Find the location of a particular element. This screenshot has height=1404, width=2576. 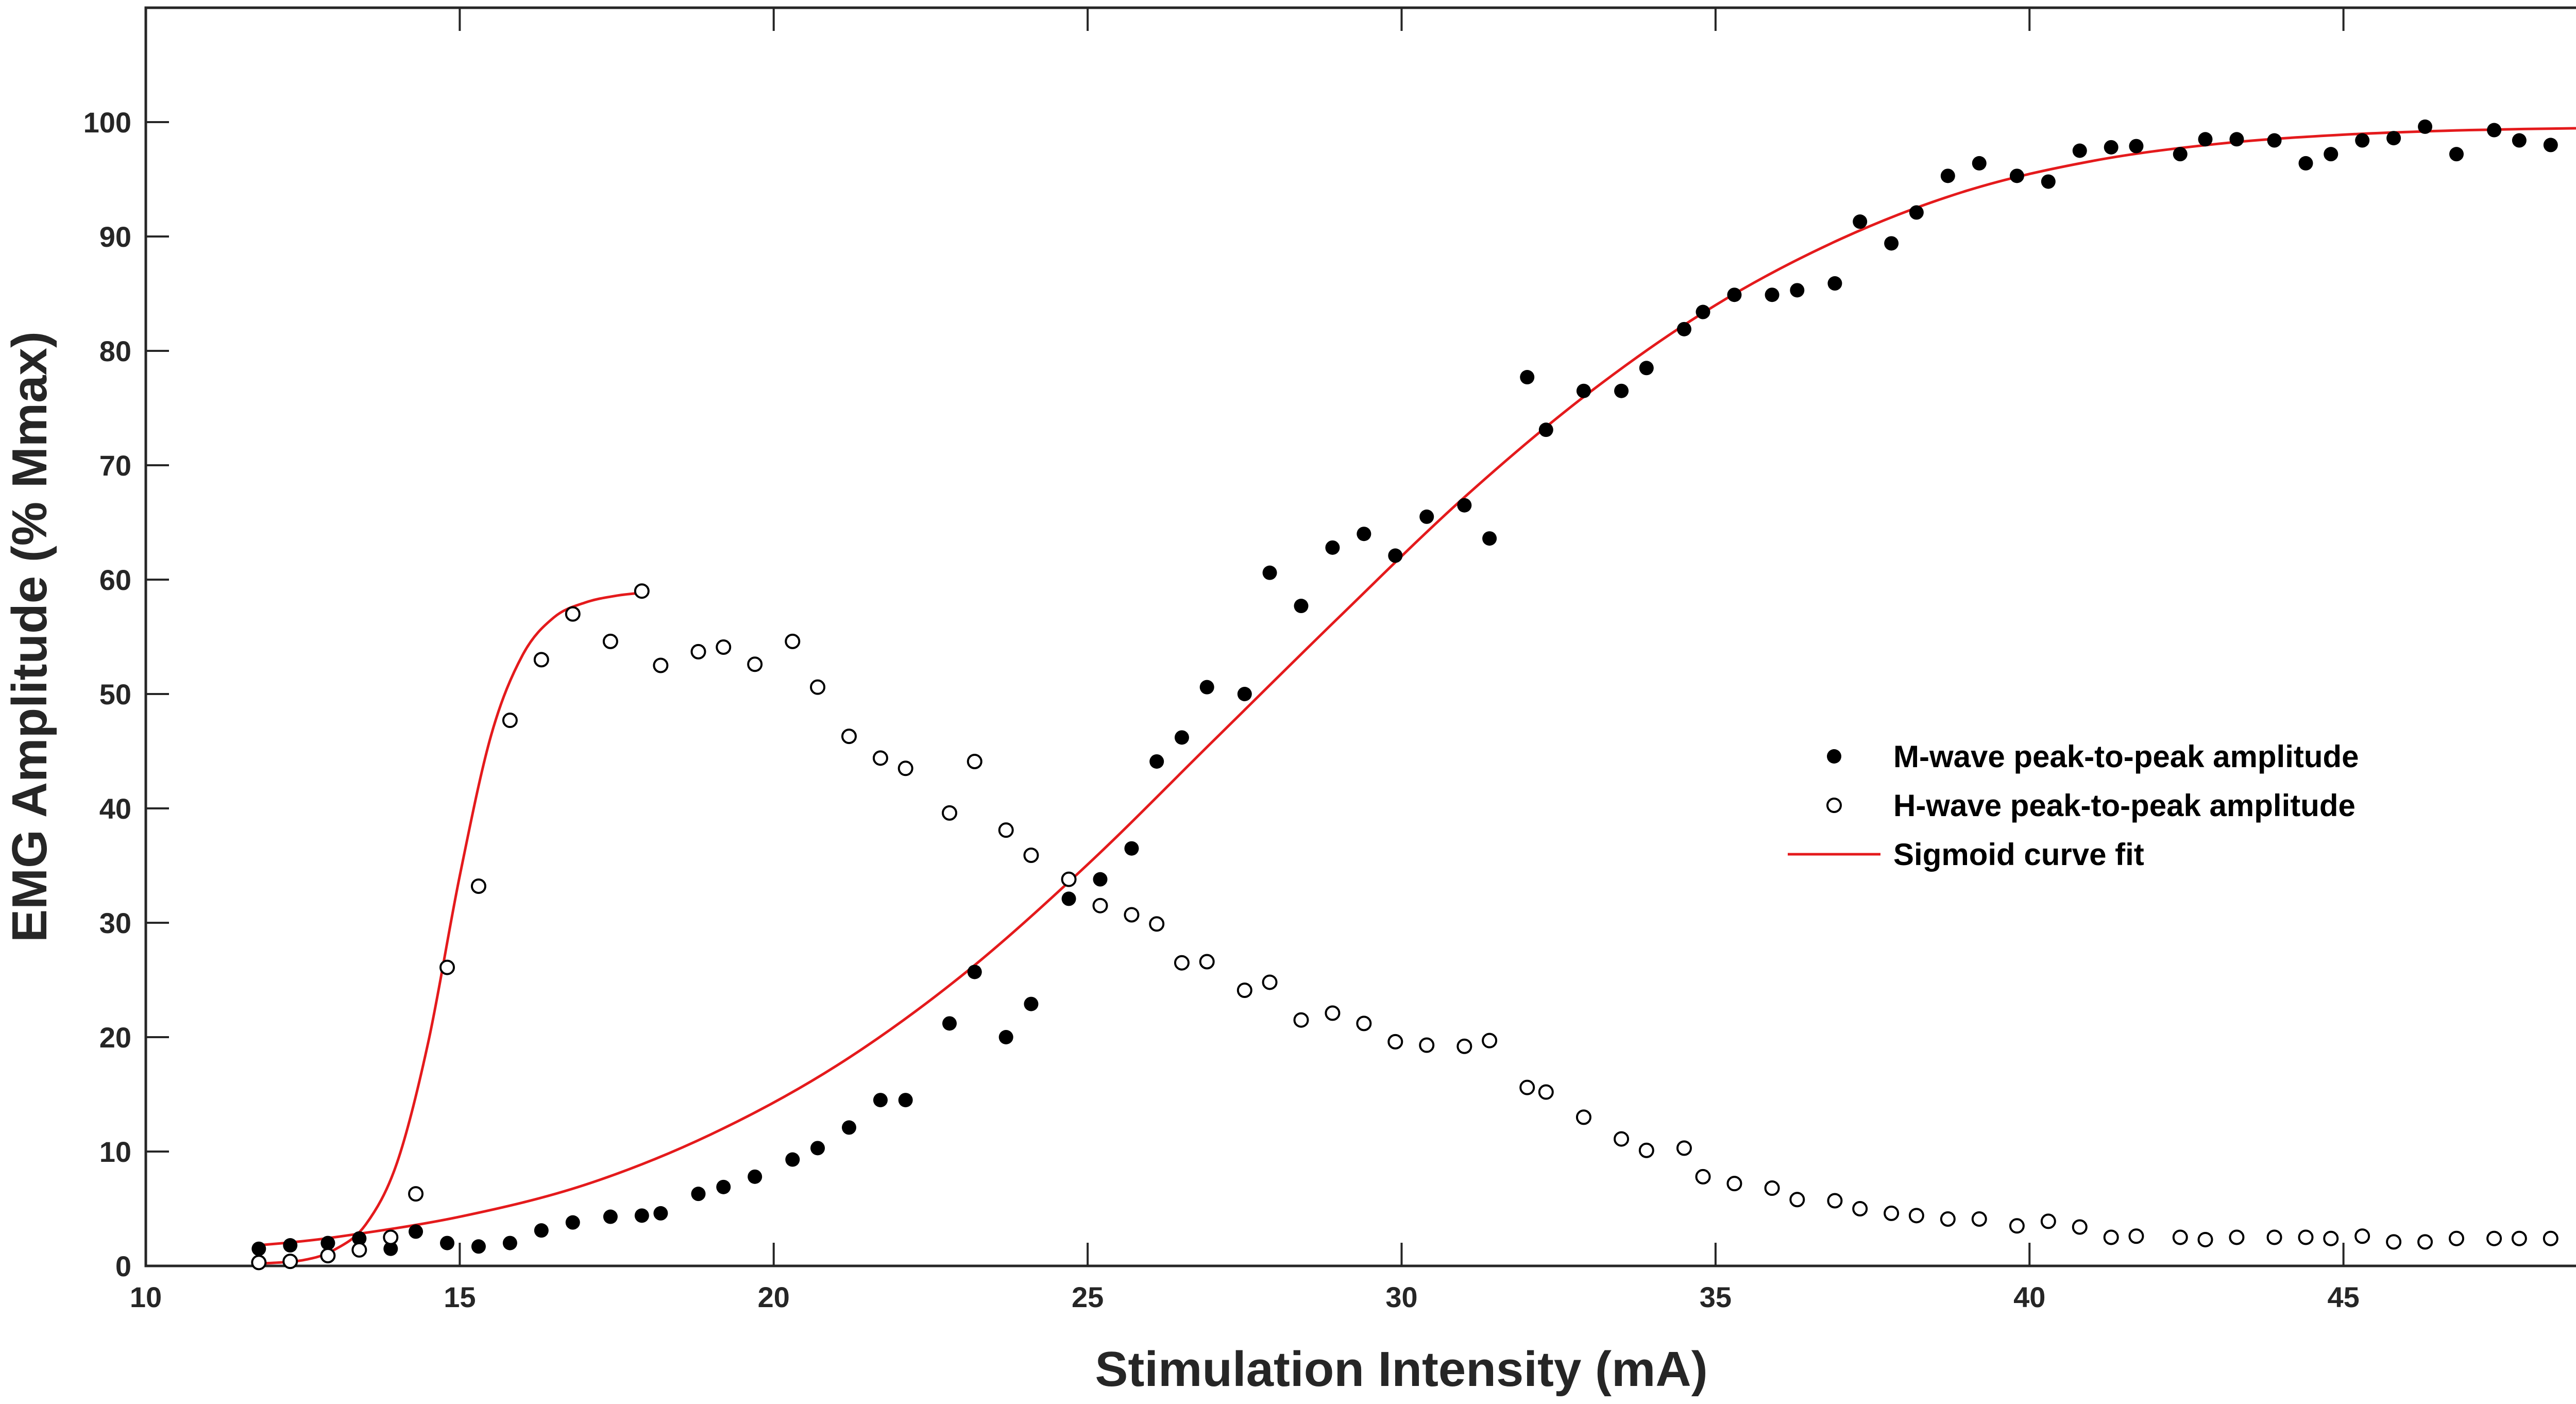

x-tick-label: 20 is located at coordinates (774, 1297).